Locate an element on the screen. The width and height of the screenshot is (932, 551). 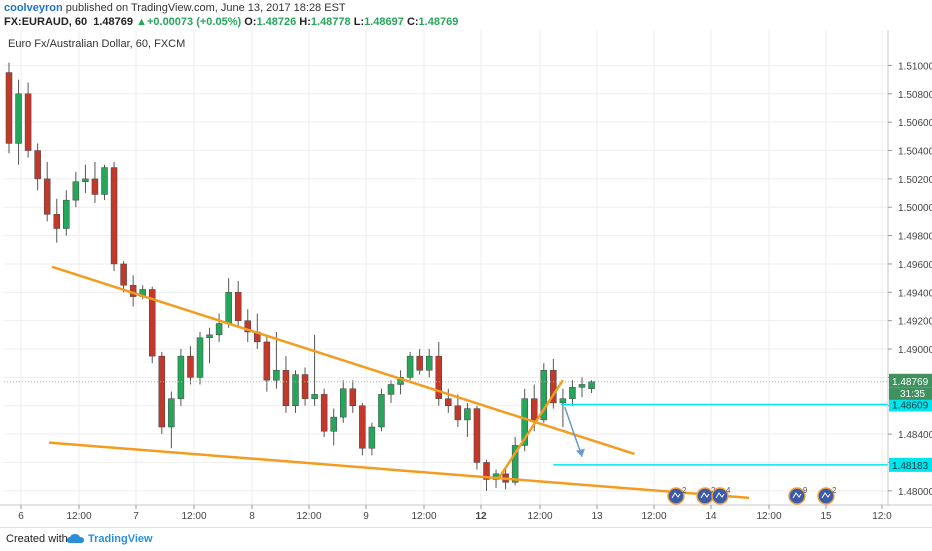
high-value: 1.48778 is located at coordinates (330, 22).